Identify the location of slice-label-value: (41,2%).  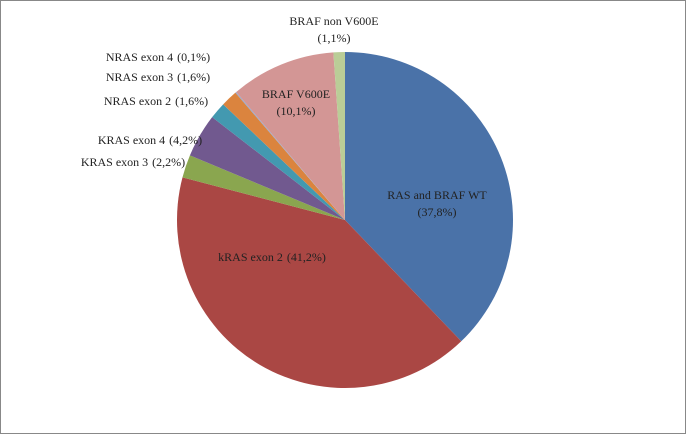
(306, 257).